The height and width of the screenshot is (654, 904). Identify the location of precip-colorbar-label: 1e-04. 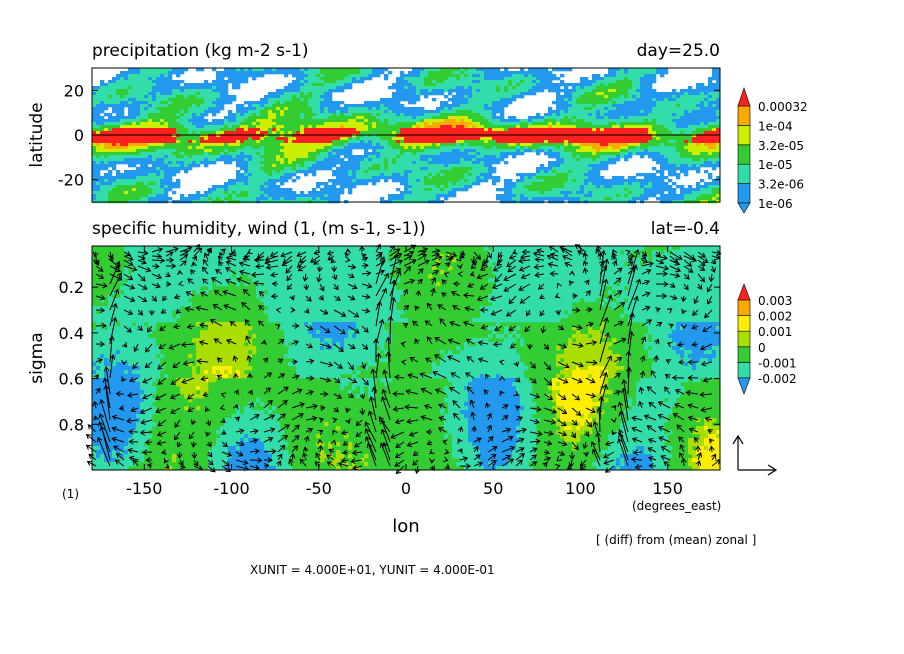
(775, 126).